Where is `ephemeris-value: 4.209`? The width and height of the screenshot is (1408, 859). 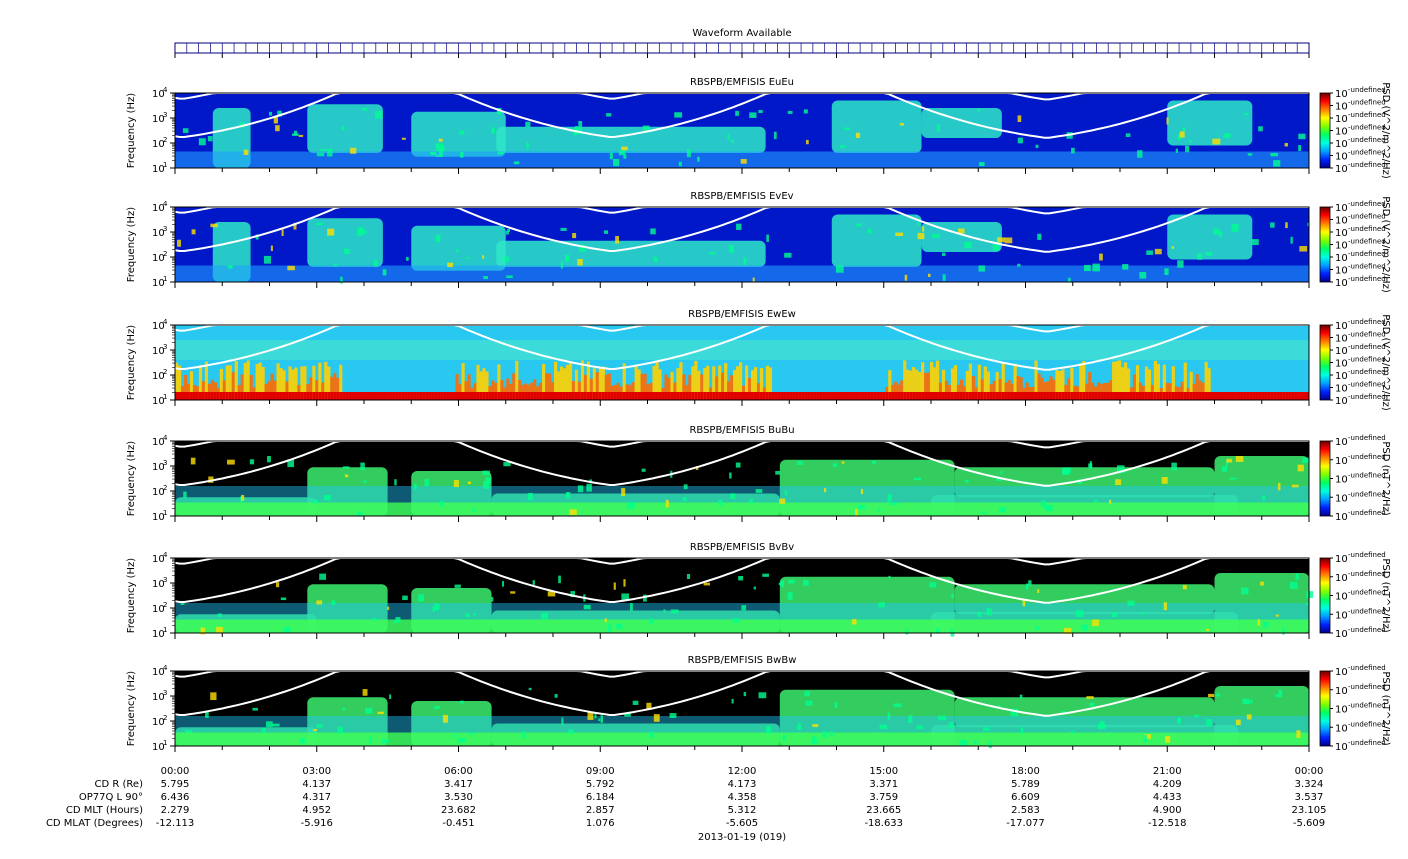
ephemeris-value: 4.209 is located at coordinates (1167, 784).